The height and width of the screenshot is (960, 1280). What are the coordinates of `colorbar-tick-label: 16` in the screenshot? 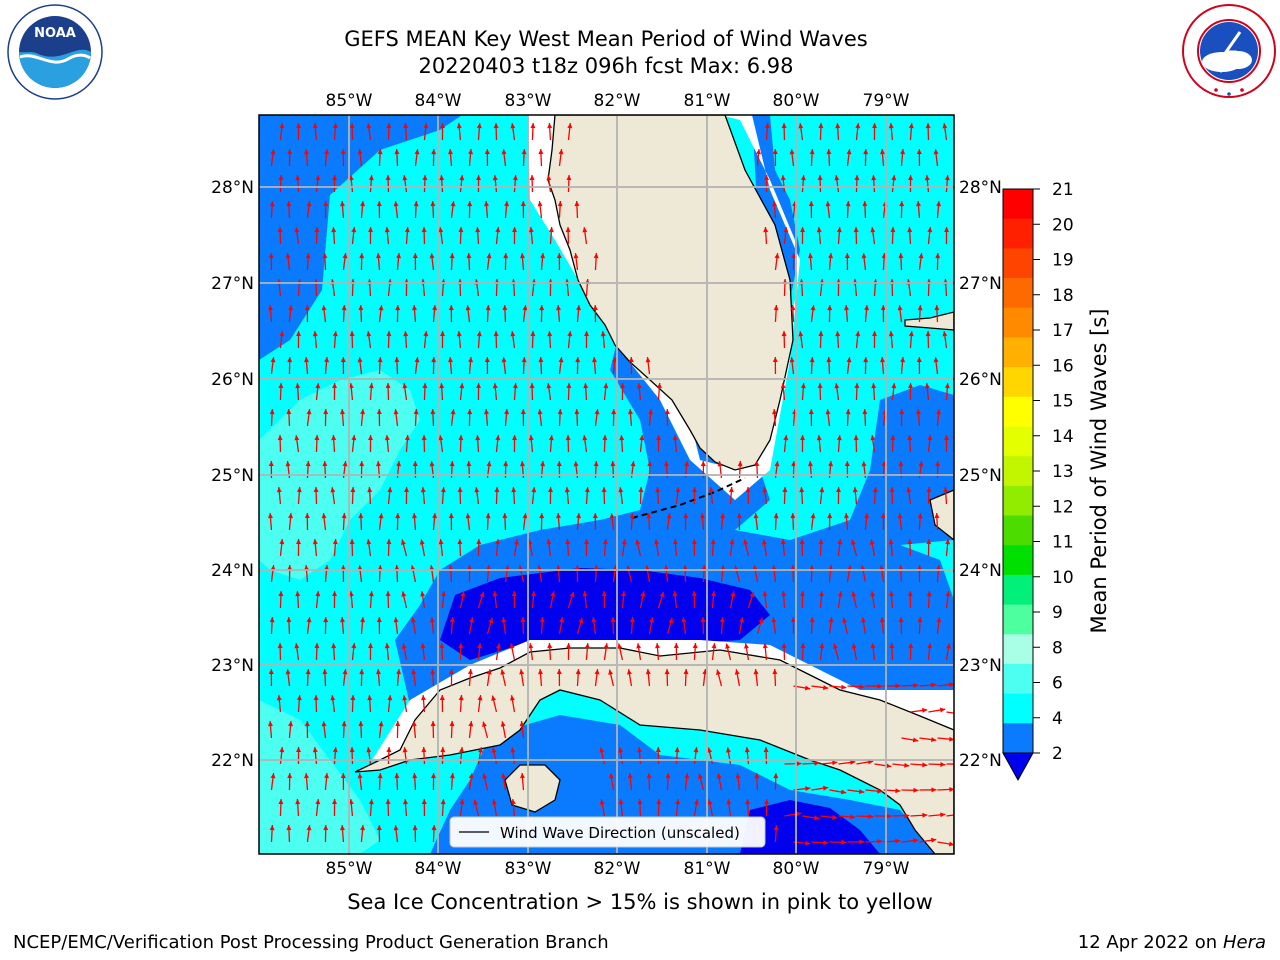 It's located at (1063, 366).